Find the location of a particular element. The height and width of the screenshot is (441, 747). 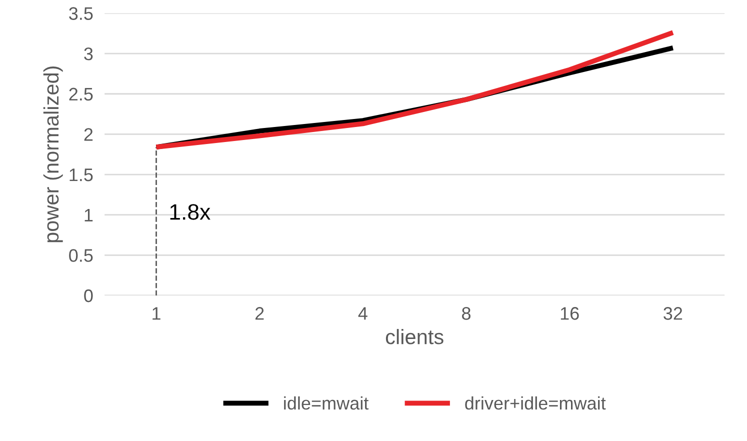

y-tick-label: 1.5 is located at coordinates (81, 175).